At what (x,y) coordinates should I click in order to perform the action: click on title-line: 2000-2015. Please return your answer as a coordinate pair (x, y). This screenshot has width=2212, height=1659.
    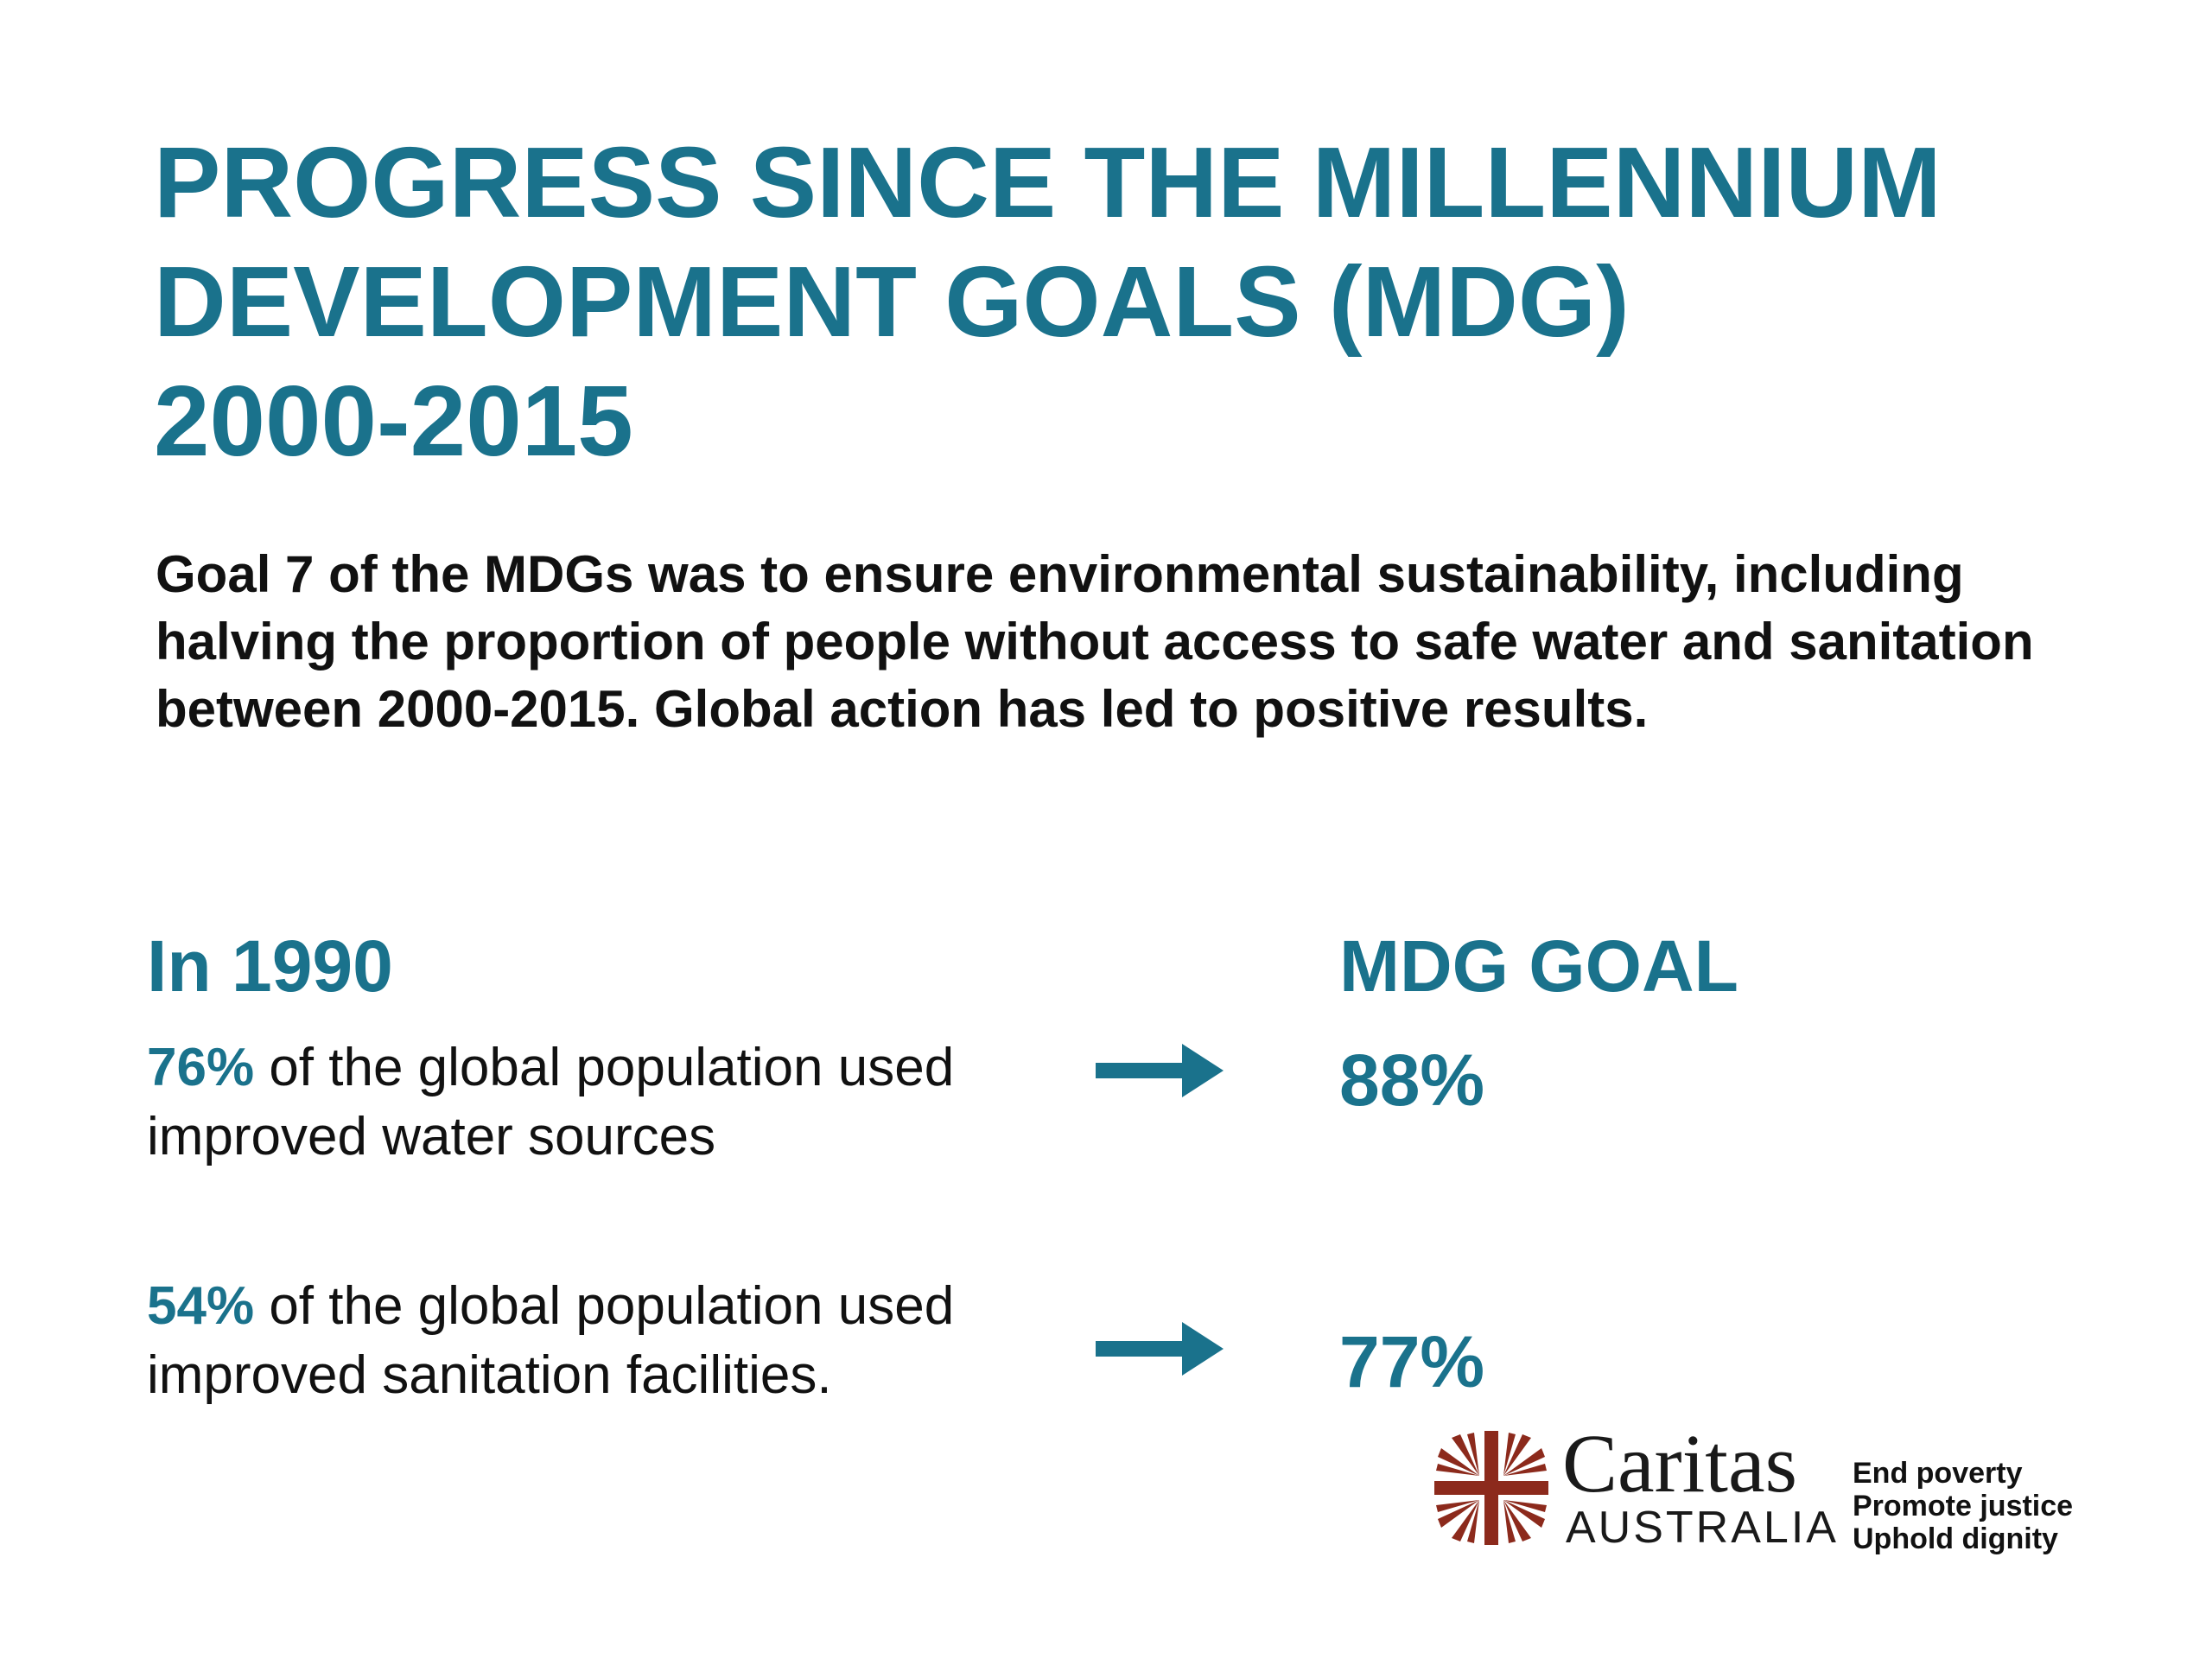
    Looking at the image, I should click on (393, 421).